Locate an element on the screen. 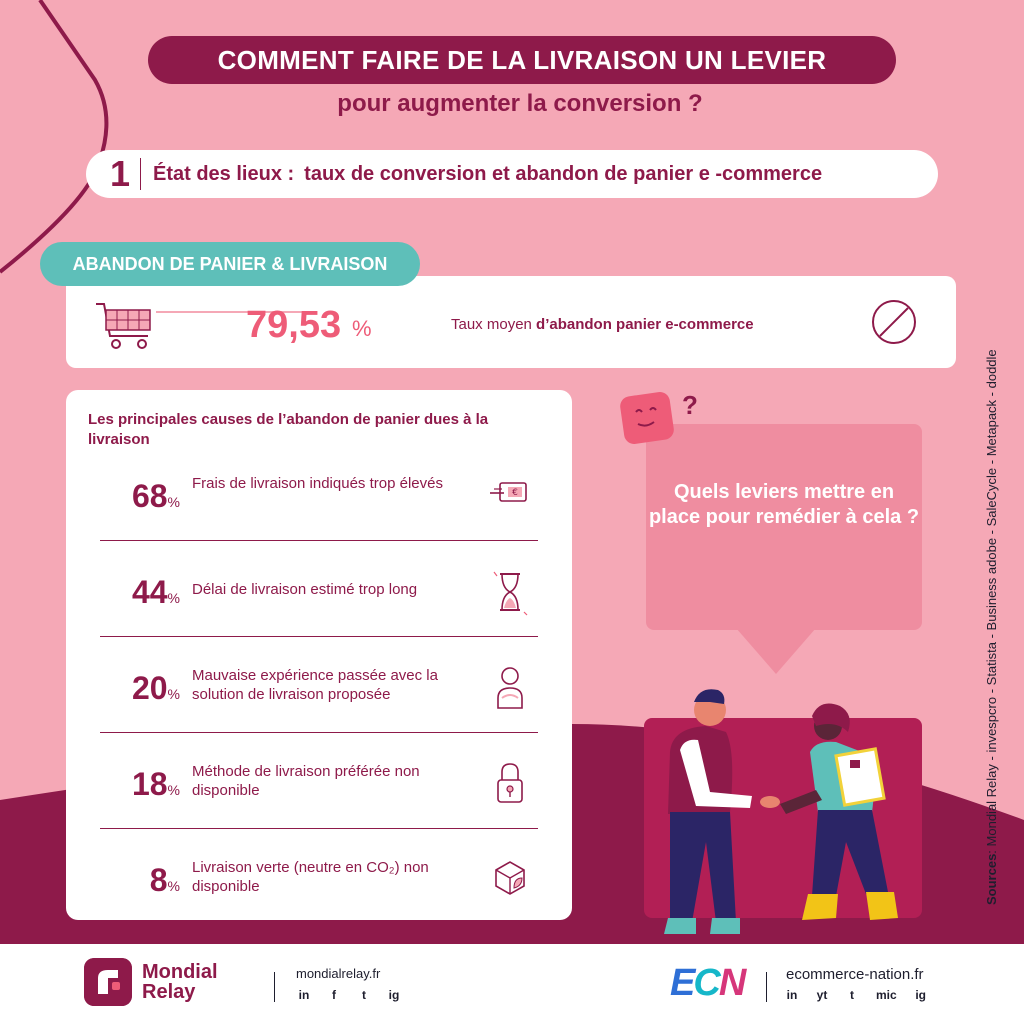  cause-value: 44% is located at coordinates (140, 592).